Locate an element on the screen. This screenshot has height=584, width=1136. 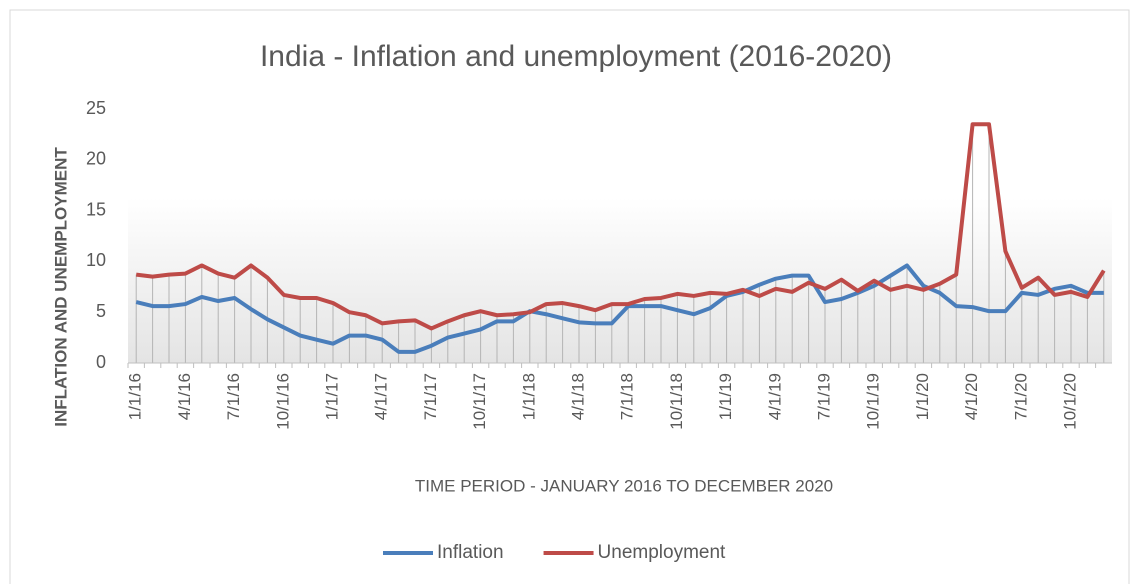
x-tick-label: 1/1/16 is located at coordinates (135, 396).